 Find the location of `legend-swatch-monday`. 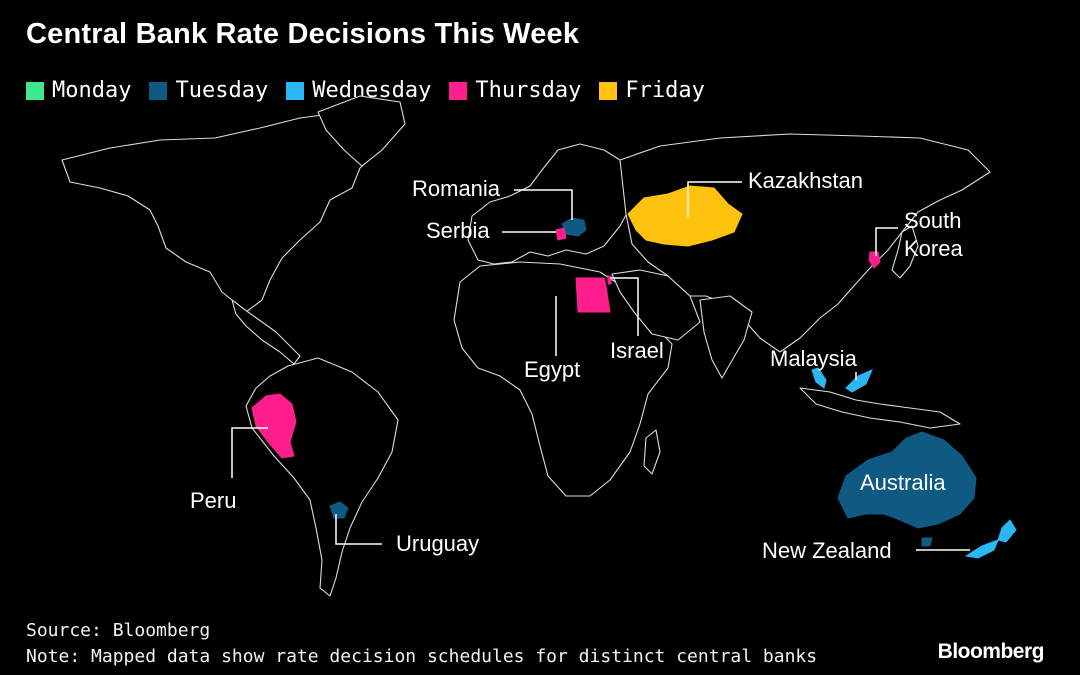

legend-swatch-monday is located at coordinates (35, 90).